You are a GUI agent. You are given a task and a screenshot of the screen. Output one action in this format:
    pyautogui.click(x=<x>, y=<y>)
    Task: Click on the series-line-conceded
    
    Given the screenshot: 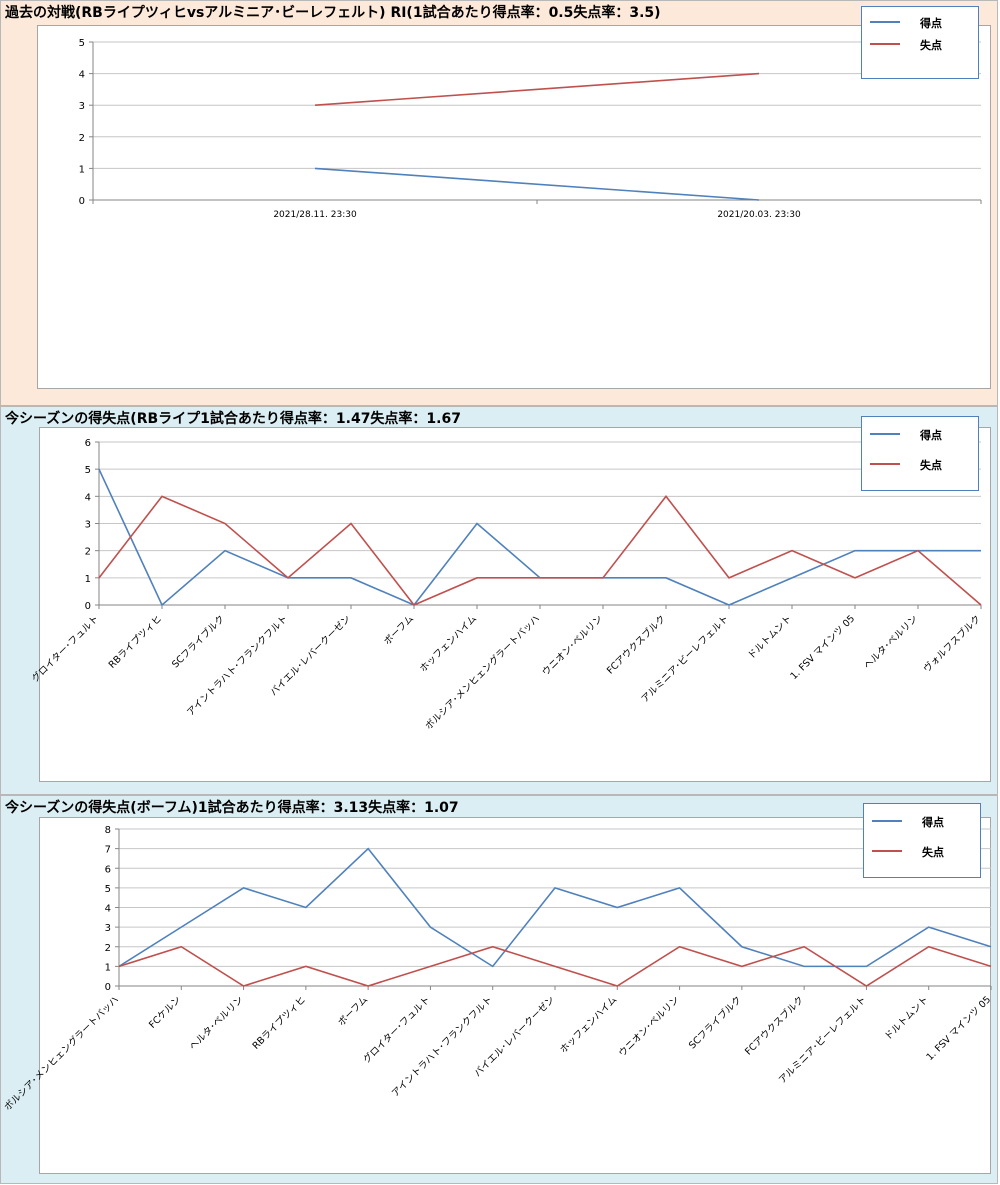 What is the action you would take?
    pyautogui.click(x=537, y=90)
    